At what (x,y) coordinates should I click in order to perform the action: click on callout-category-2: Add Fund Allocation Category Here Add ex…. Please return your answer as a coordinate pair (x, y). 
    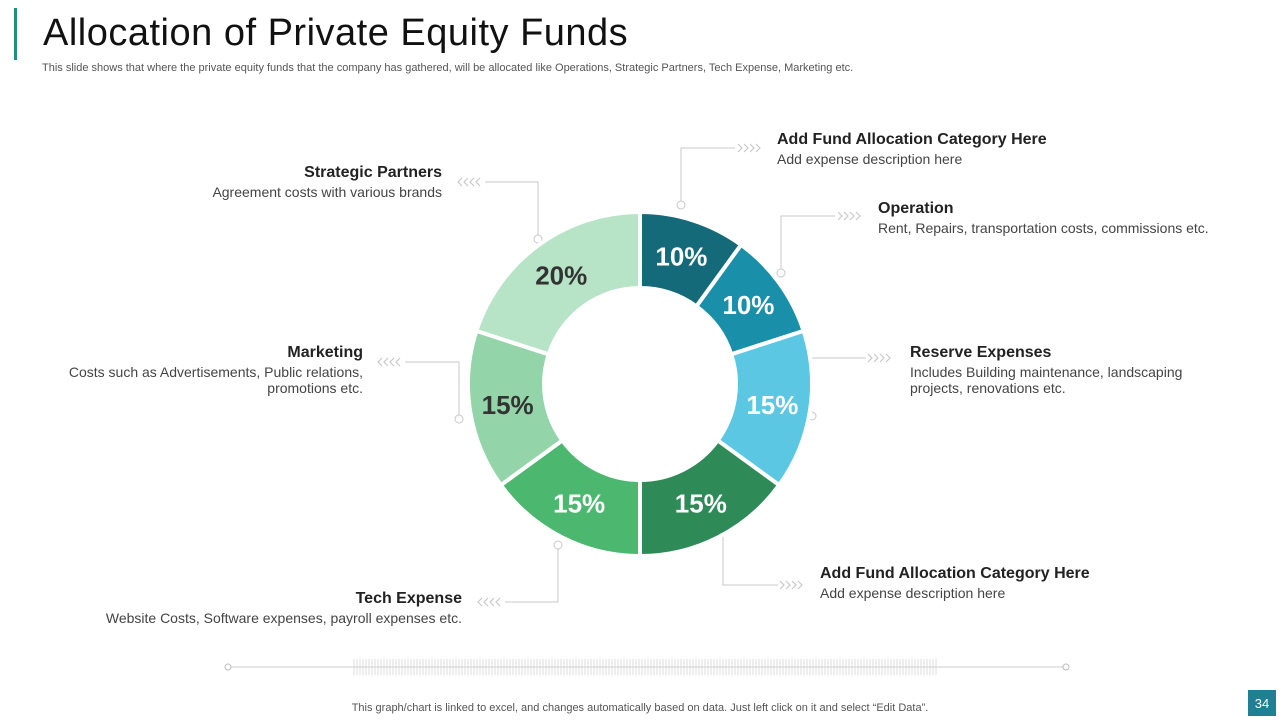
    Looking at the image, I should click on (955, 583).